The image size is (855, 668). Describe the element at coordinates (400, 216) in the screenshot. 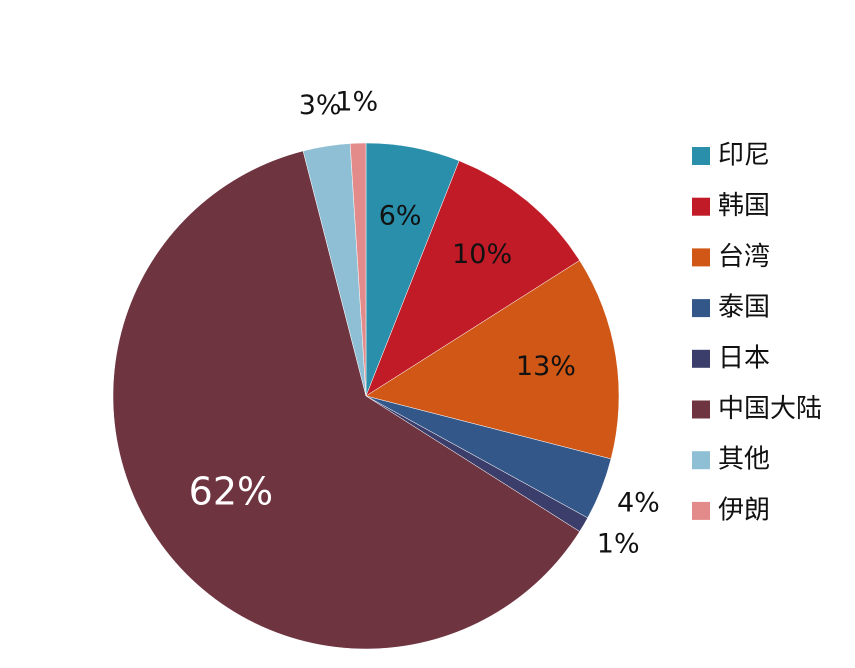

I see `data-label: 6%` at that location.